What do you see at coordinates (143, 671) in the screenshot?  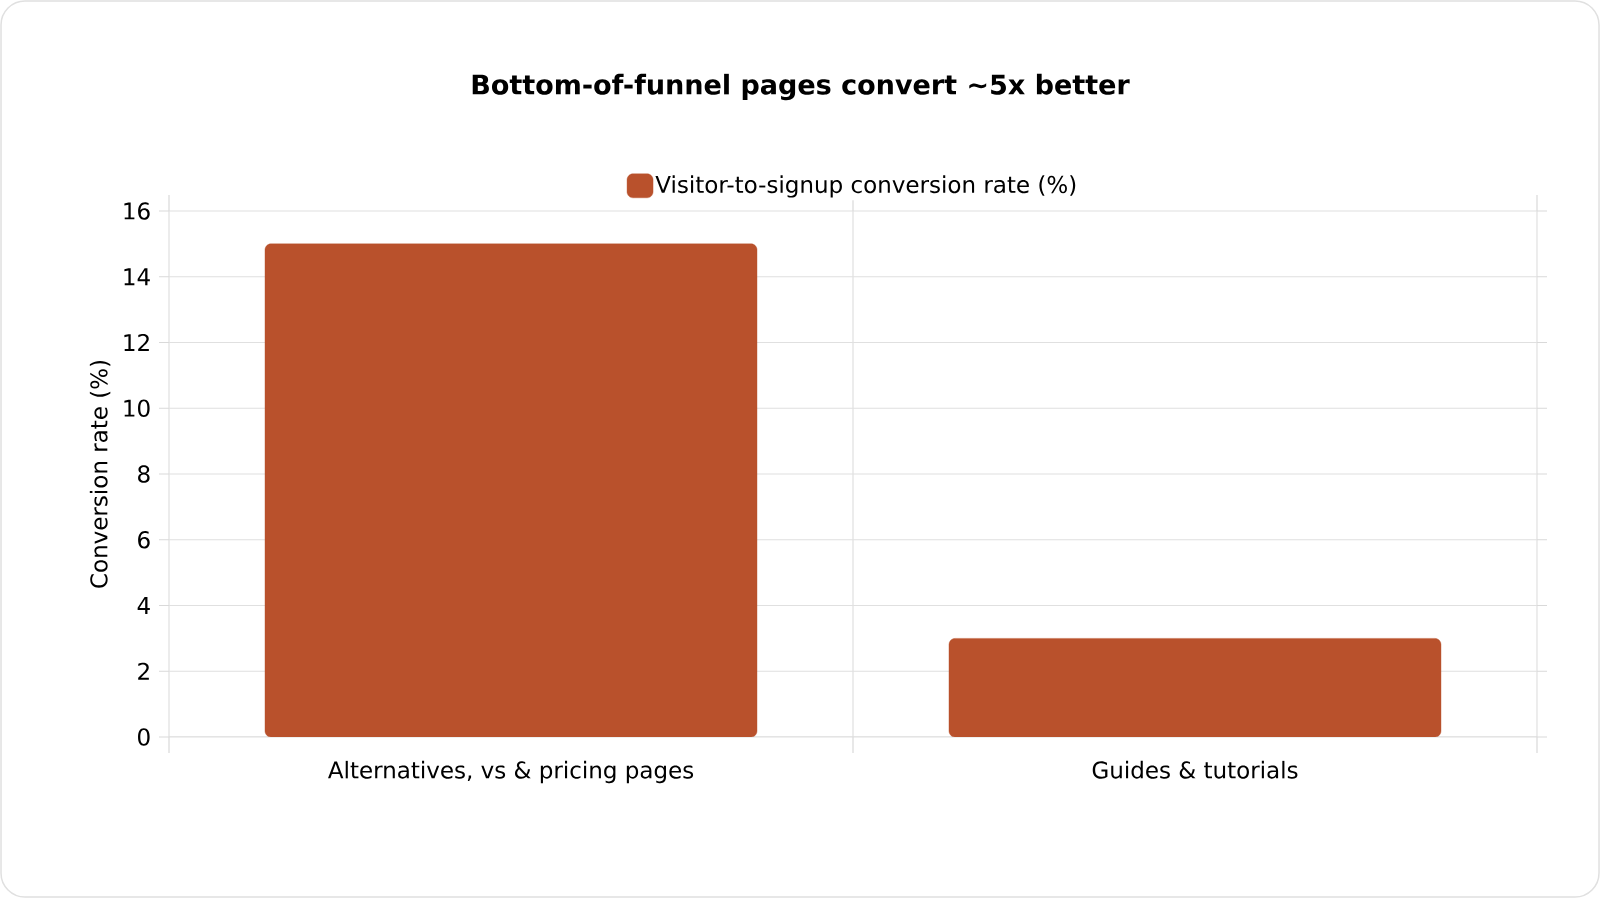 I see `y-tick-label: 2` at bounding box center [143, 671].